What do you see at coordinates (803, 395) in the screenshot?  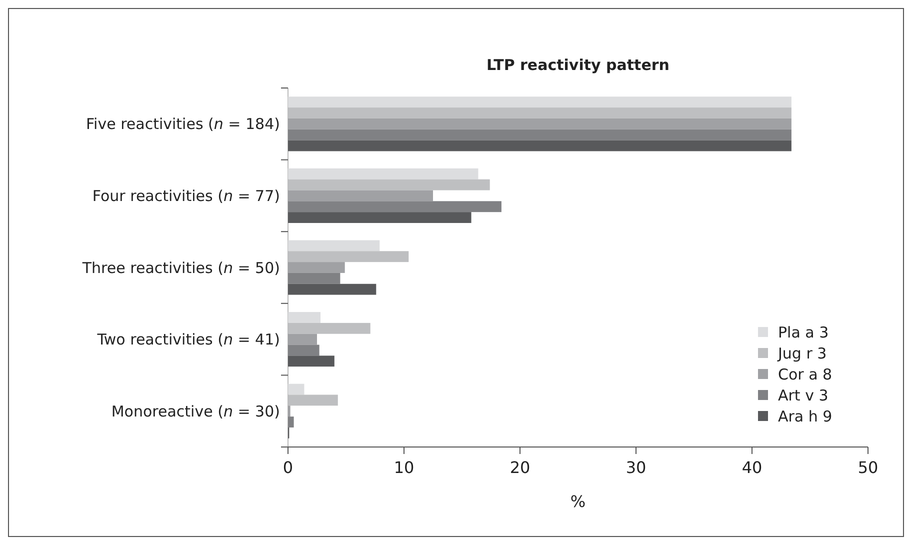 I see `legend-label: Art v 3` at bounding box center [803, 395].